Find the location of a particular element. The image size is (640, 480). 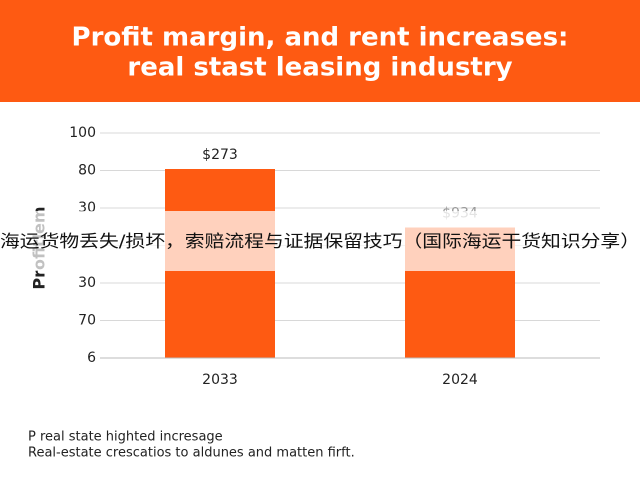

note: P real state highted incresage is located at coordinates (125, 437).